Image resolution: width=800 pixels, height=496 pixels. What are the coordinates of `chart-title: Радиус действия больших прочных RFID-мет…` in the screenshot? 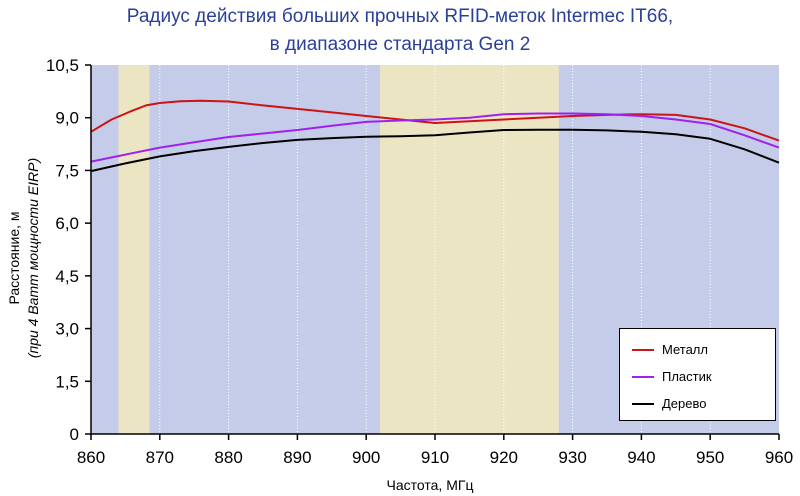 It's located at (400, 16).